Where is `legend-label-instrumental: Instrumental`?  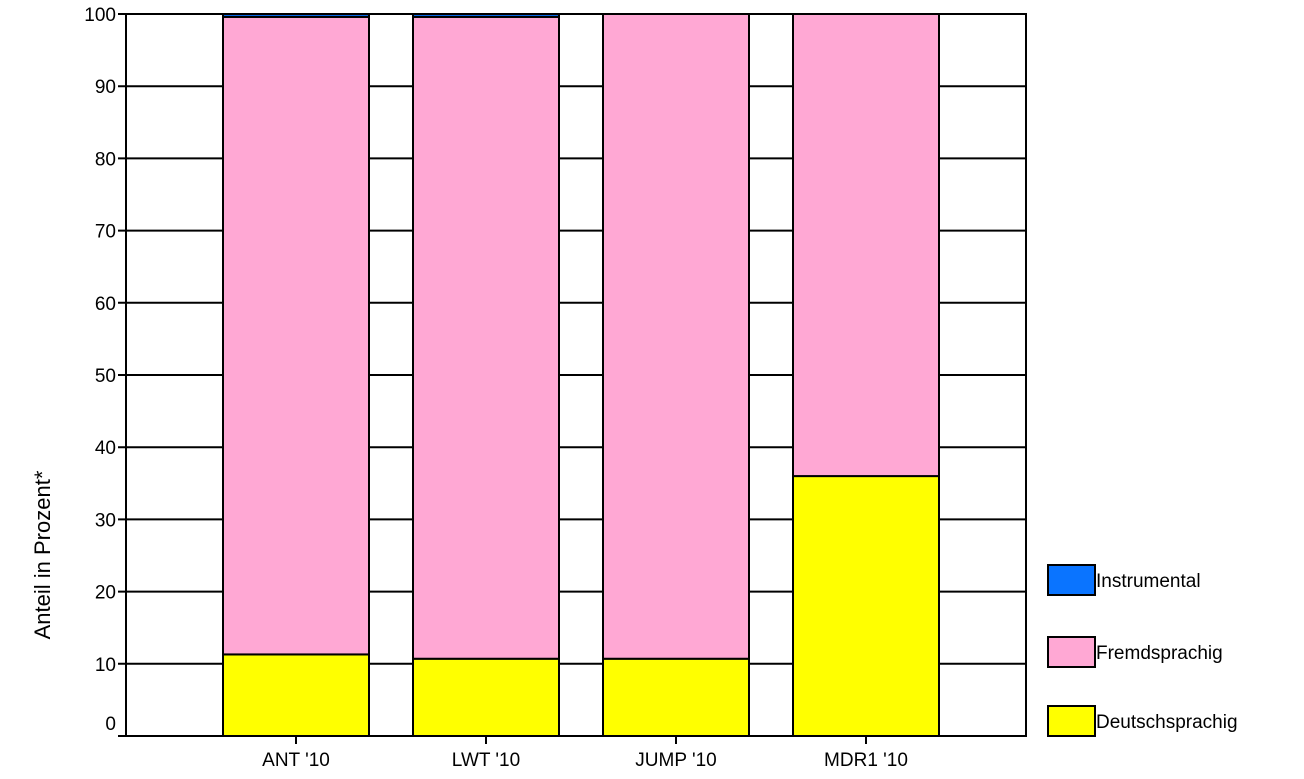 legend-label-instrumental: Instrumental is located at coordinates (1148, 581).